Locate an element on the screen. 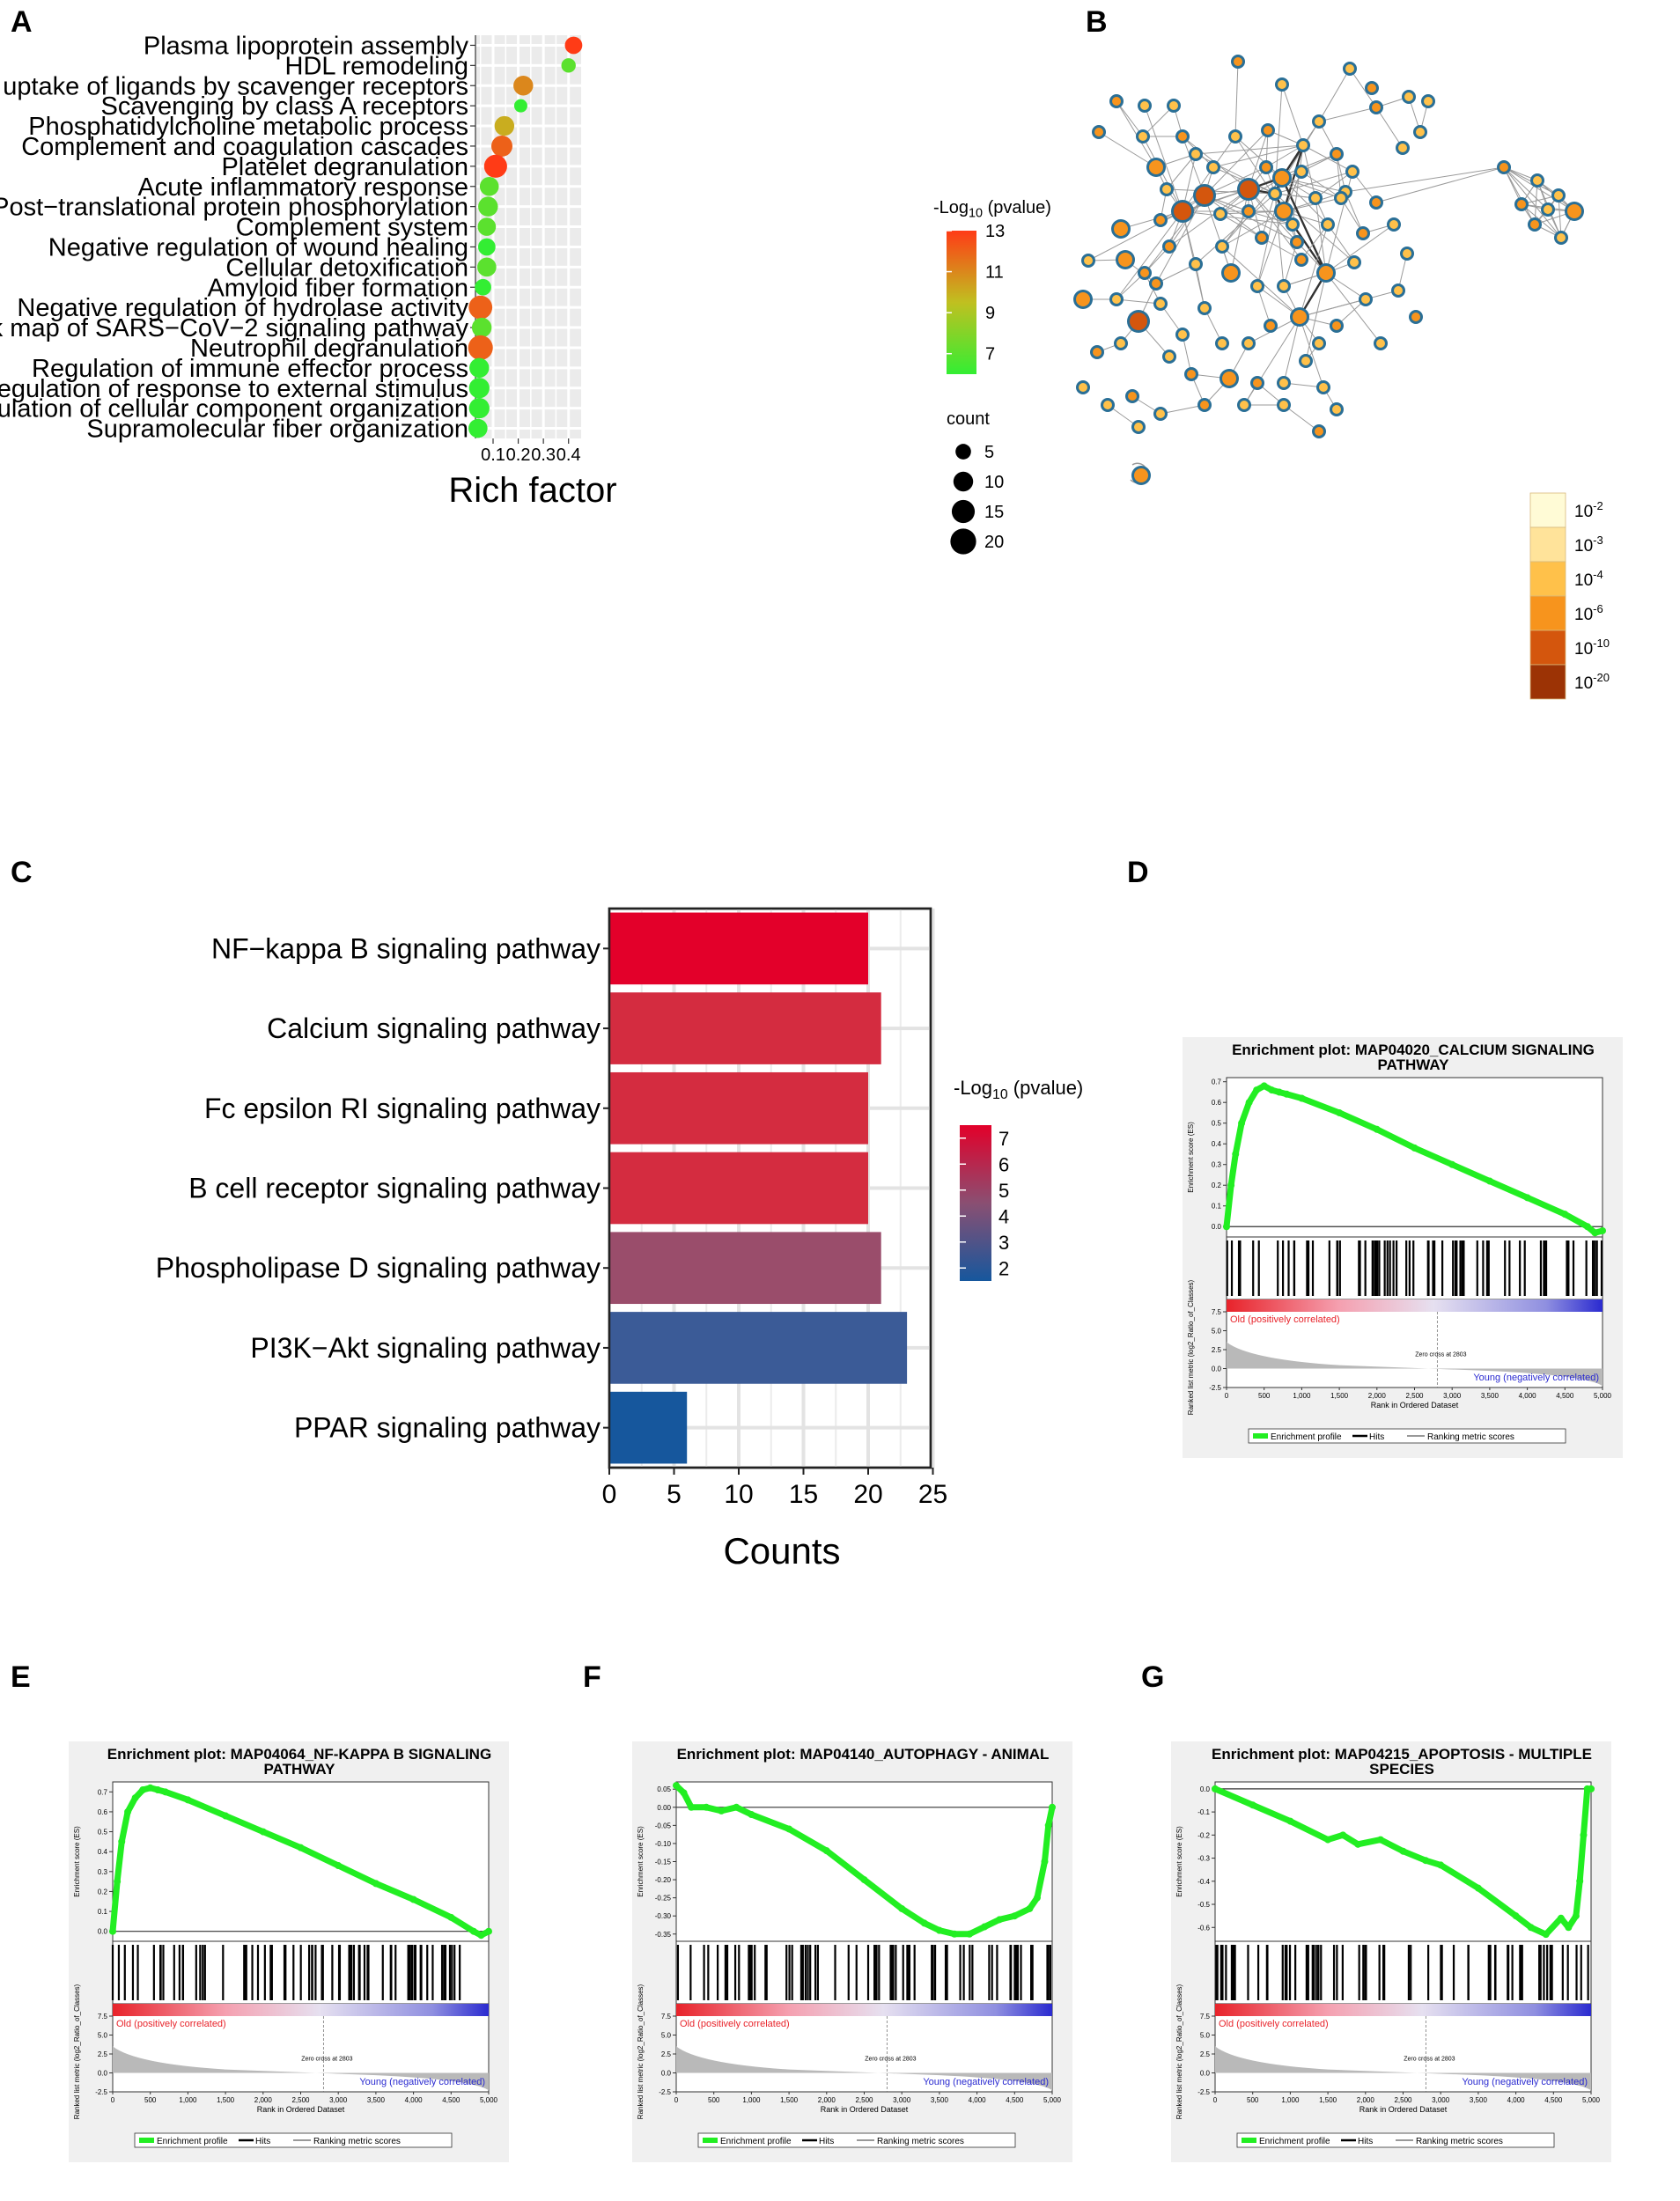 Image resolution: width=1680 pixels, height=2201 pixels. es-tick-label: -0.35 is located at coordinates (663, 1935).